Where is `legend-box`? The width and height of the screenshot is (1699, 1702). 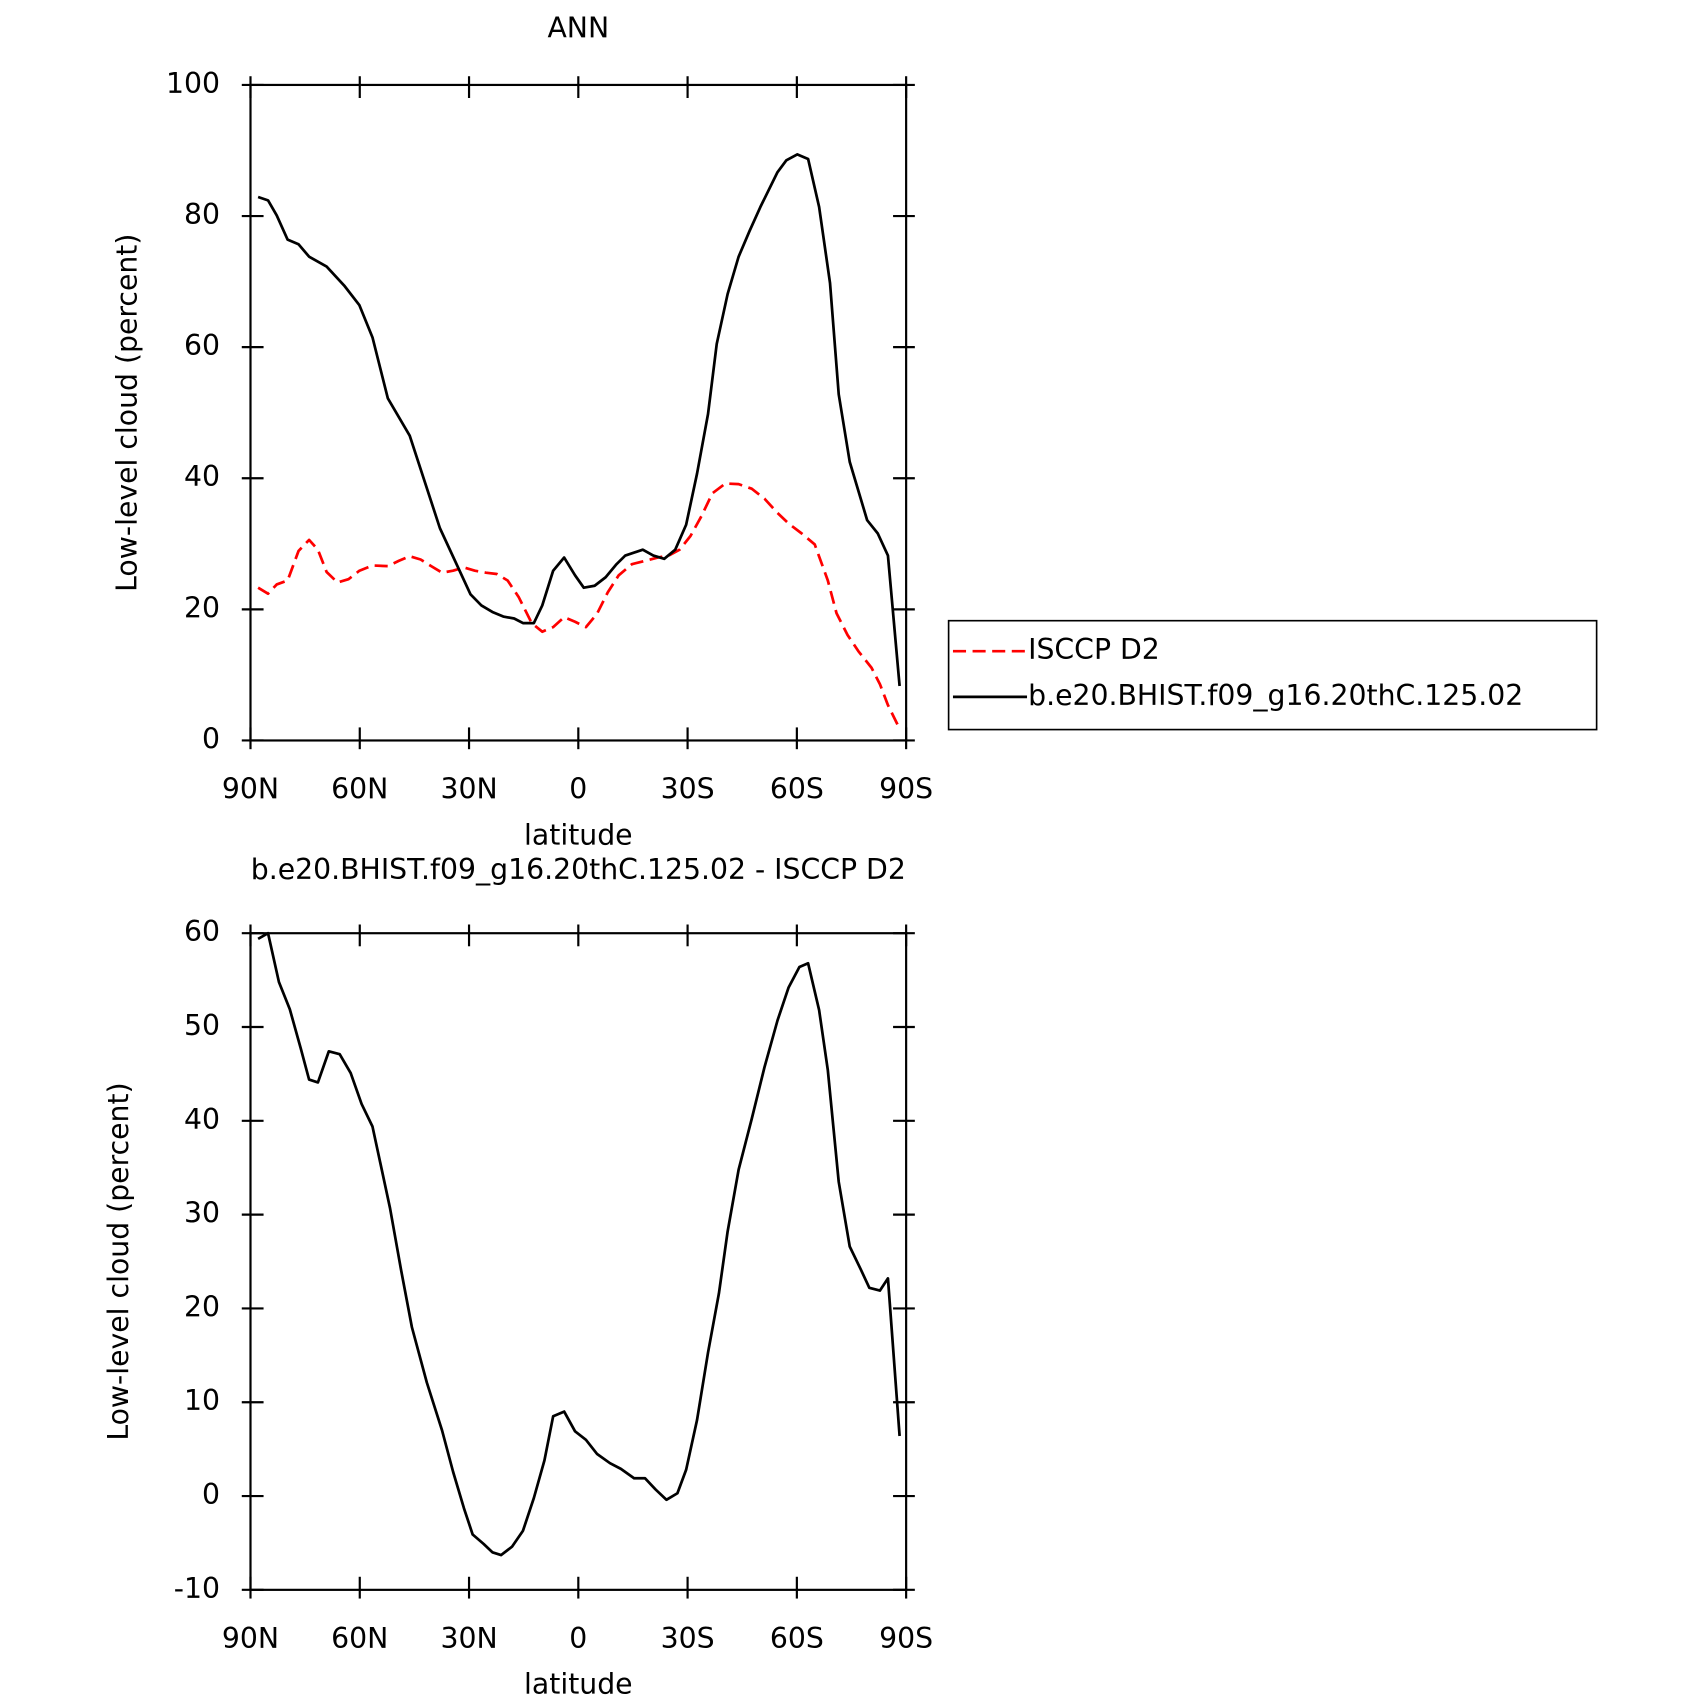 legend-box is located at coordinates (1272, 675).